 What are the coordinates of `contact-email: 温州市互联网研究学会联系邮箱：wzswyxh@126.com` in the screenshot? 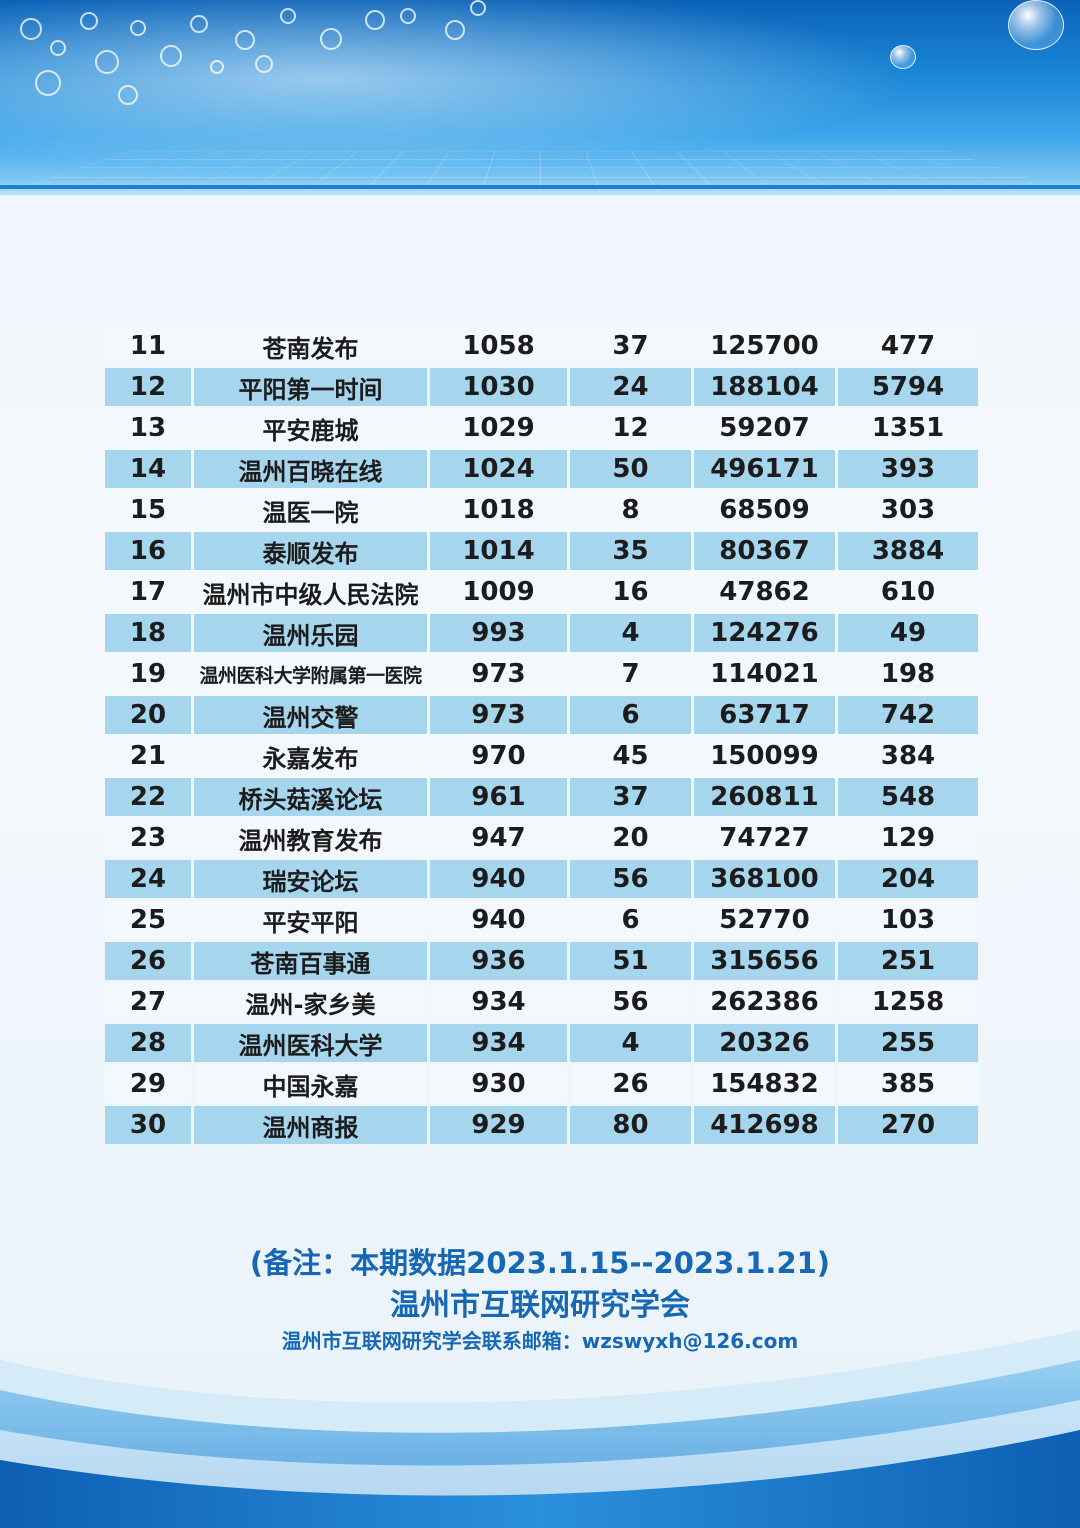 It's located at (540, 1341).